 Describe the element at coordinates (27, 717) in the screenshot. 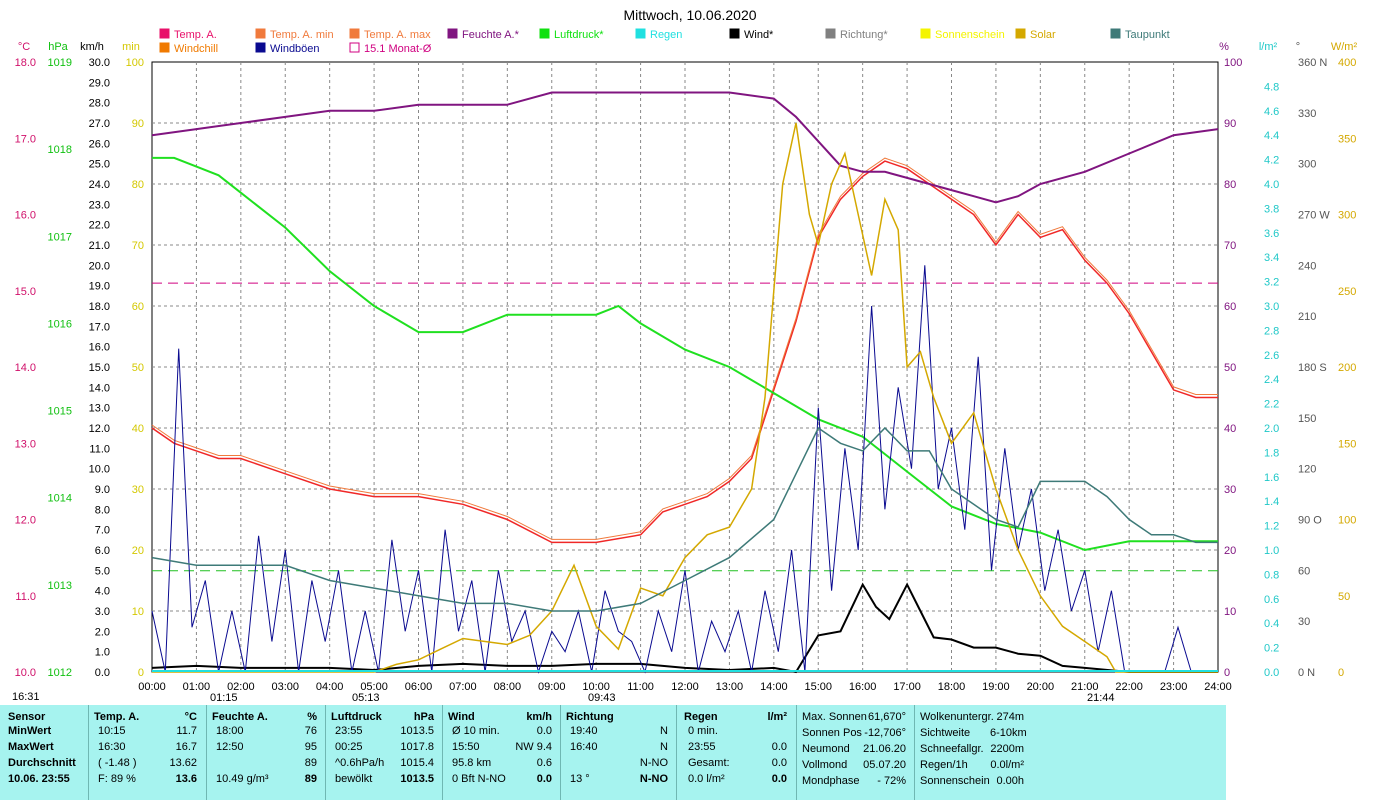

I see `stats-header: Sensor` at that location.